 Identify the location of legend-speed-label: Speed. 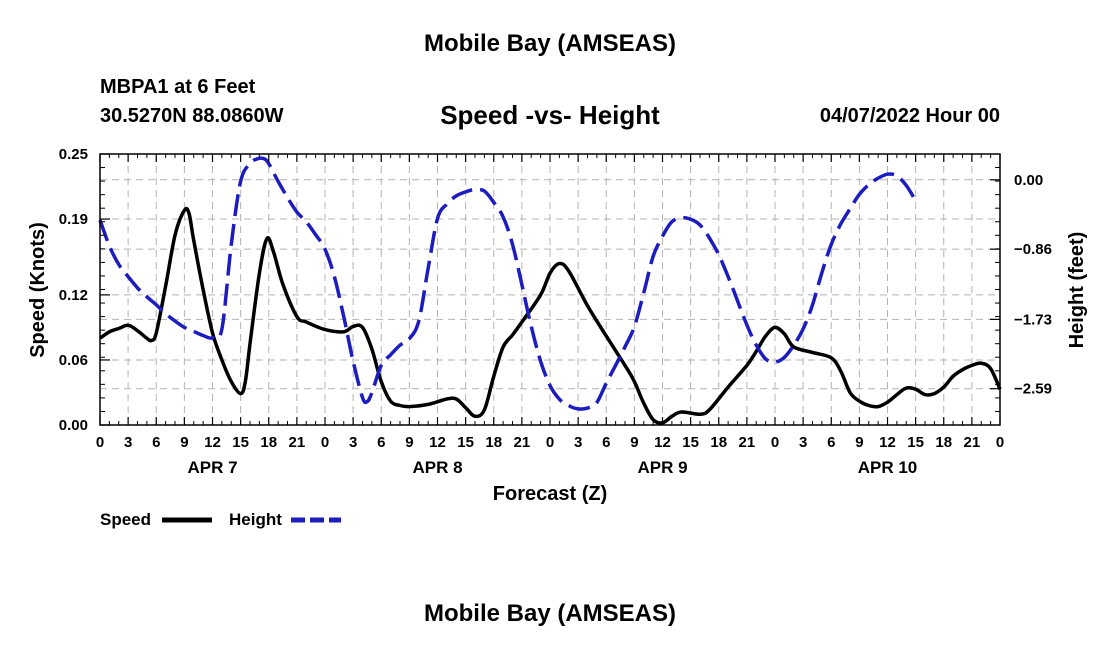
(125, 519).